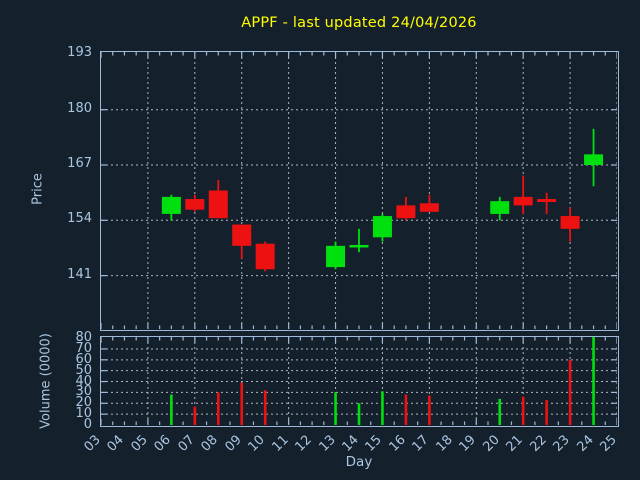  What do you see at coordinates (83, 381) in the screenshot?
I see `volume-tick-label: 40` at bounding box center [83, 381].